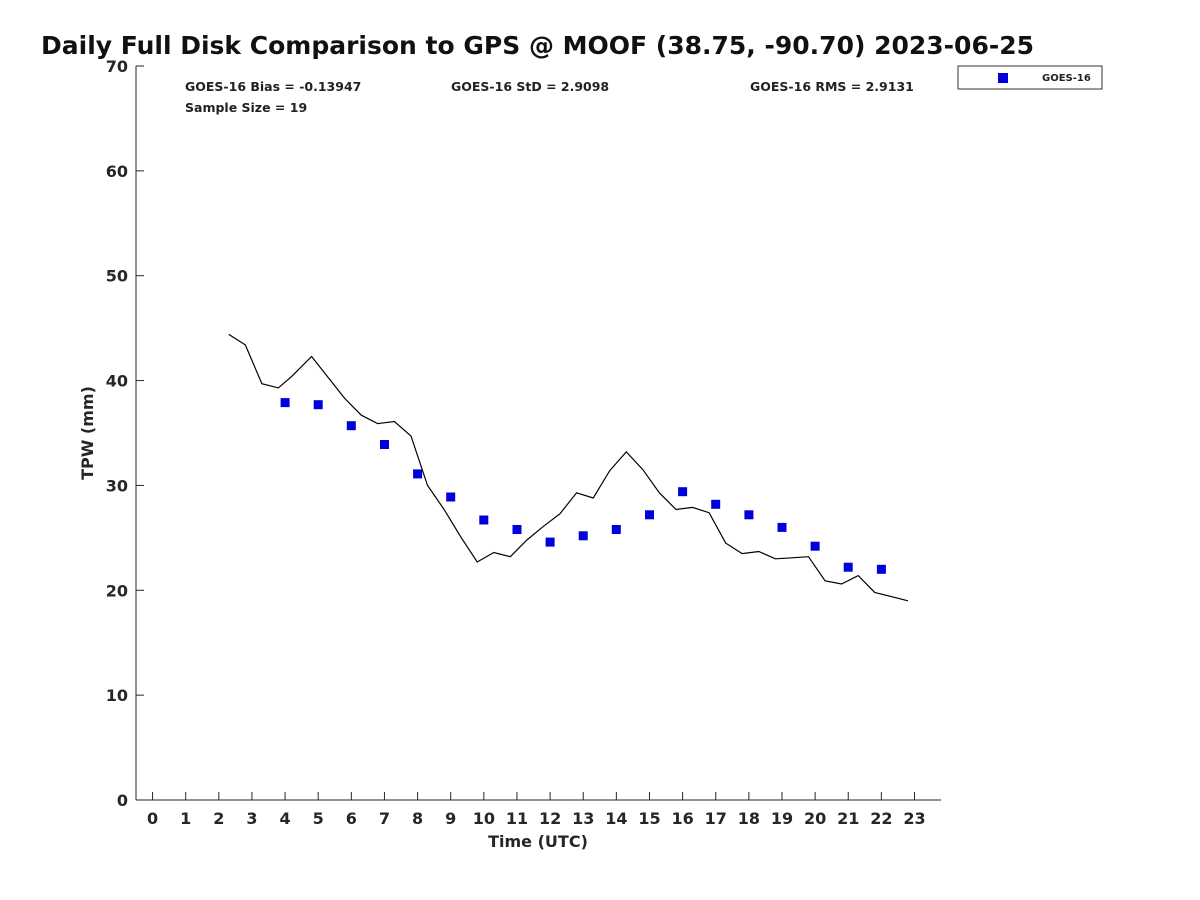 The image size is (1200, 900). Describe the element at coordinates (682, 818) in the screenshot. I see `x-tick-label: 16` at that location.